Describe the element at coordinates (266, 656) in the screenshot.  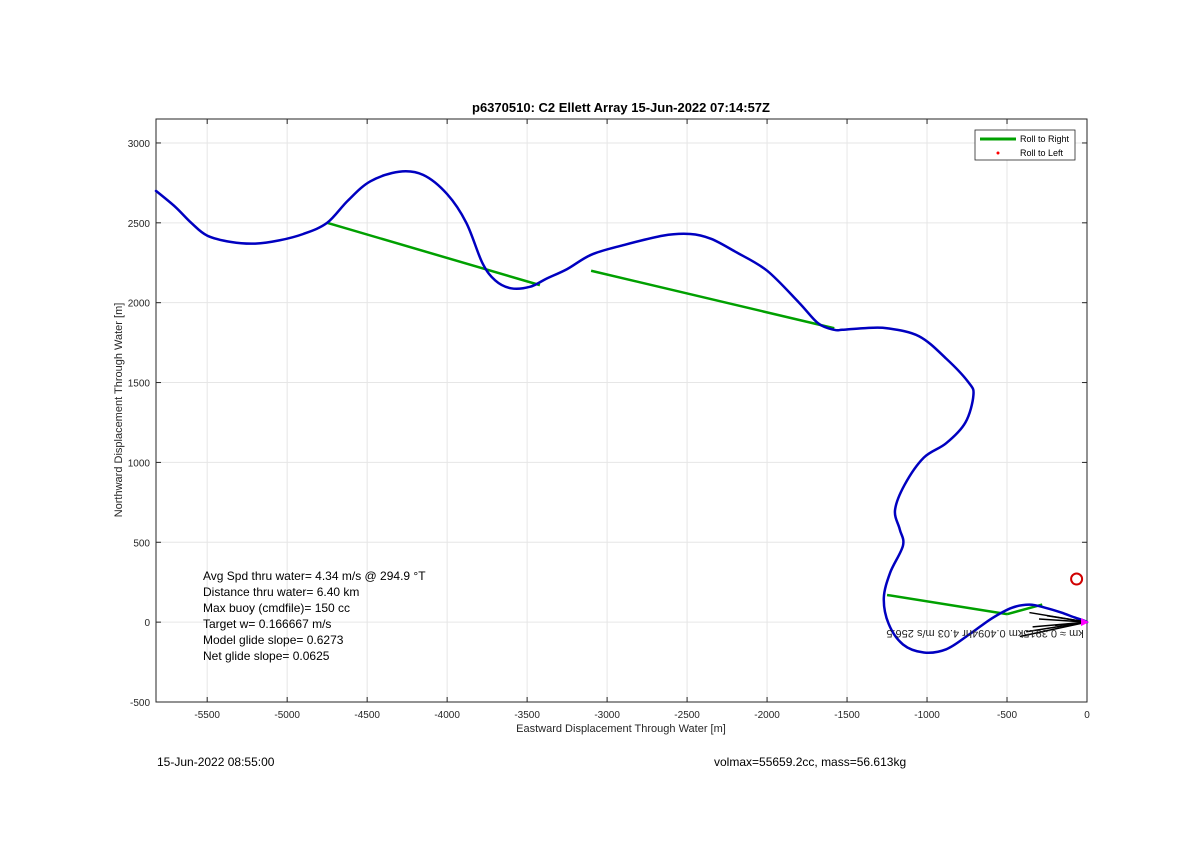
I see `stat-line: Net glide slope= 0.0625` at that location.